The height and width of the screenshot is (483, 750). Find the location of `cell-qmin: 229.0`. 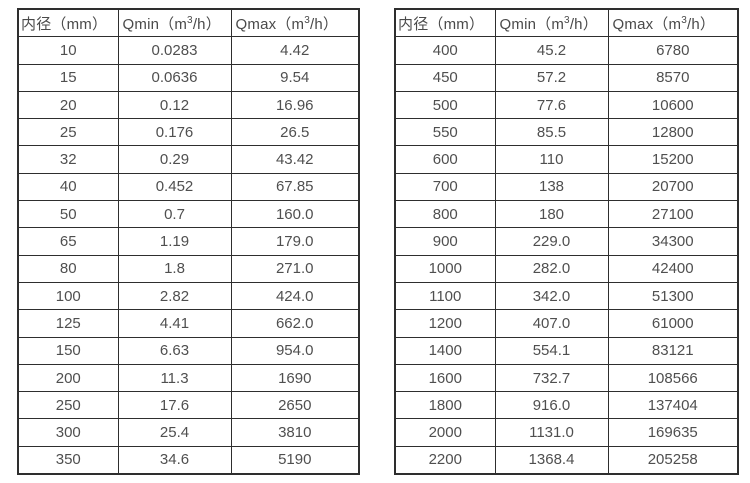

cell-qmin: 229.0 is located at coordinates (551, 241).